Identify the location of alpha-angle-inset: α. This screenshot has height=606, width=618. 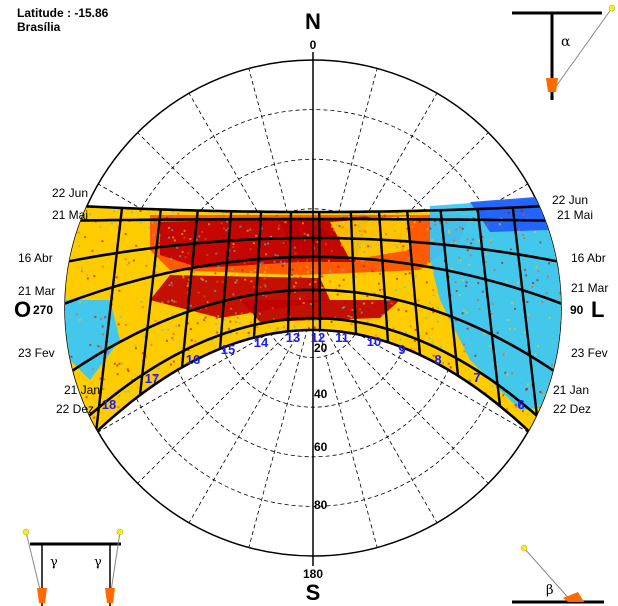
(563, 52).